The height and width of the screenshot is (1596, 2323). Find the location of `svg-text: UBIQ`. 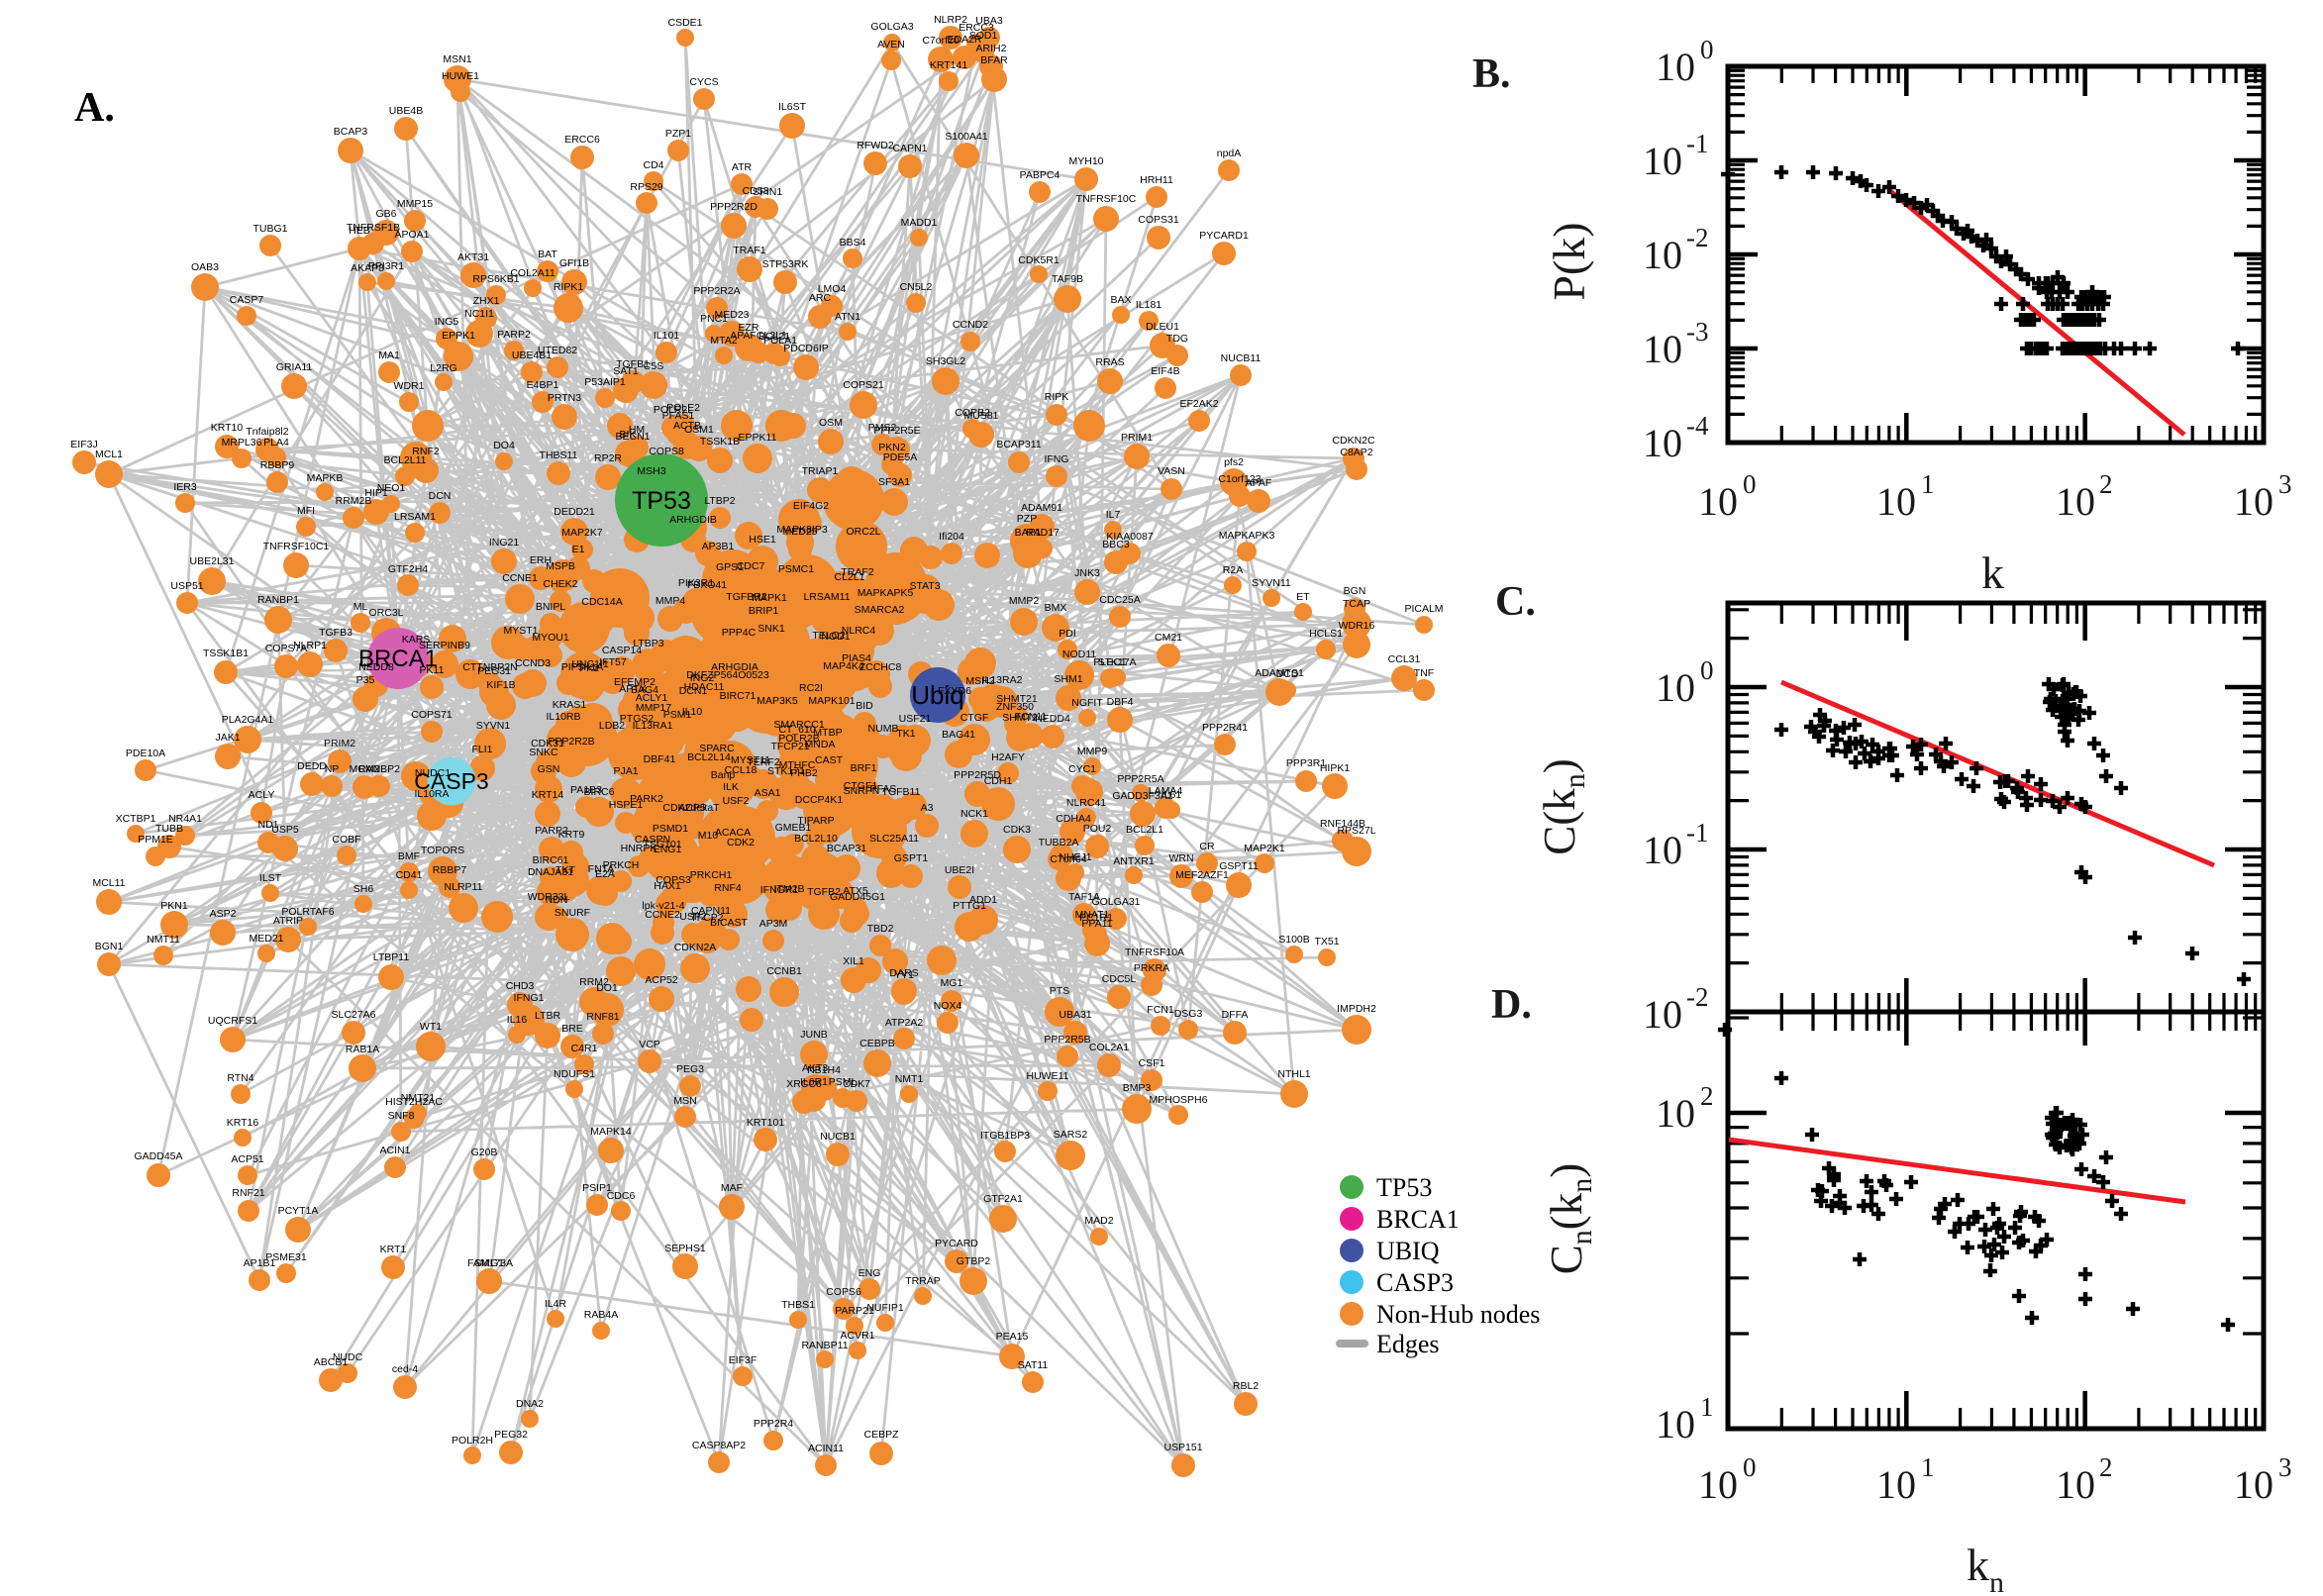

svg-text: UBIQ is located at coordinates (1408, 1251).